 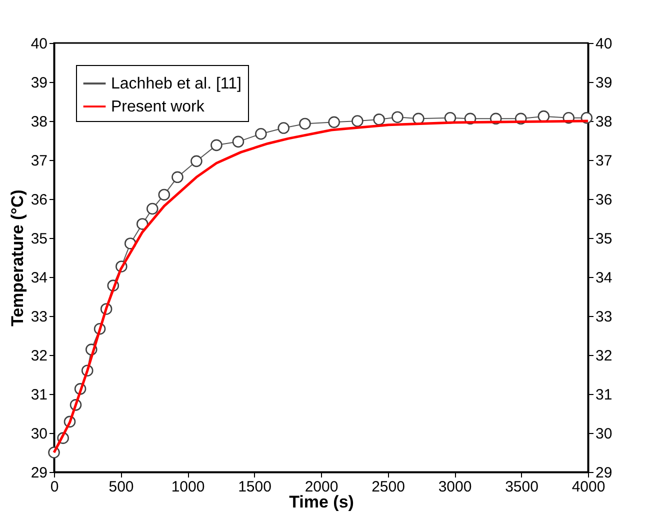 What do you see at coordinates (39, 161) in the screenshot?
I see `y-tick-label: 37` at bounding box center [39, 161].